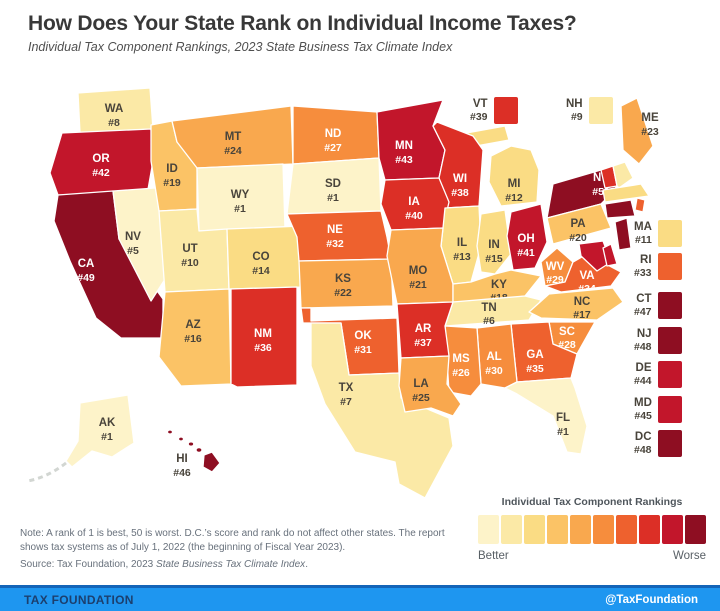  I want to click on state-nm: NM #36, so click(264, 337).